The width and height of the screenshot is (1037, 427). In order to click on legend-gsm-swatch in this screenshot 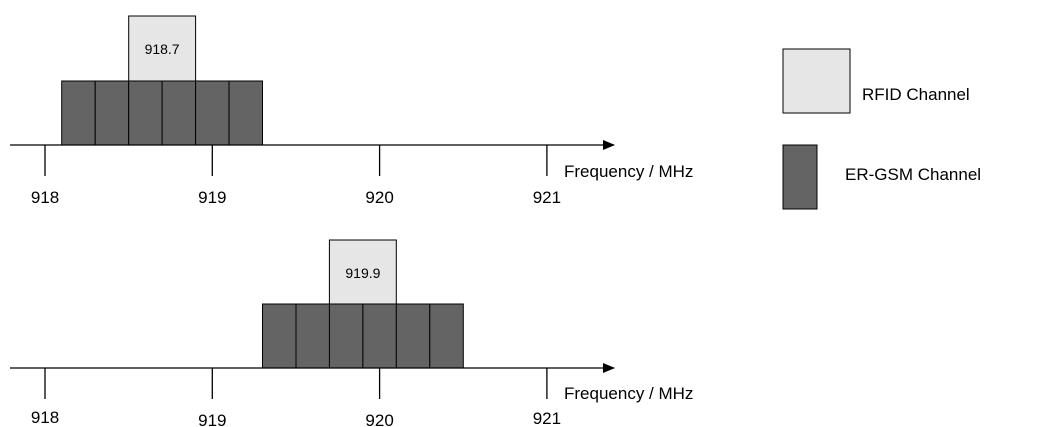, I will do `click(800, 177)`.